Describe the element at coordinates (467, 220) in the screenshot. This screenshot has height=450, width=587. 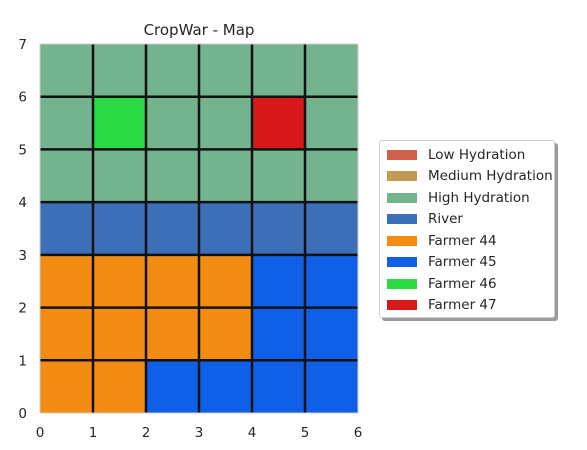
I see `legend-item-river: River` at that location.